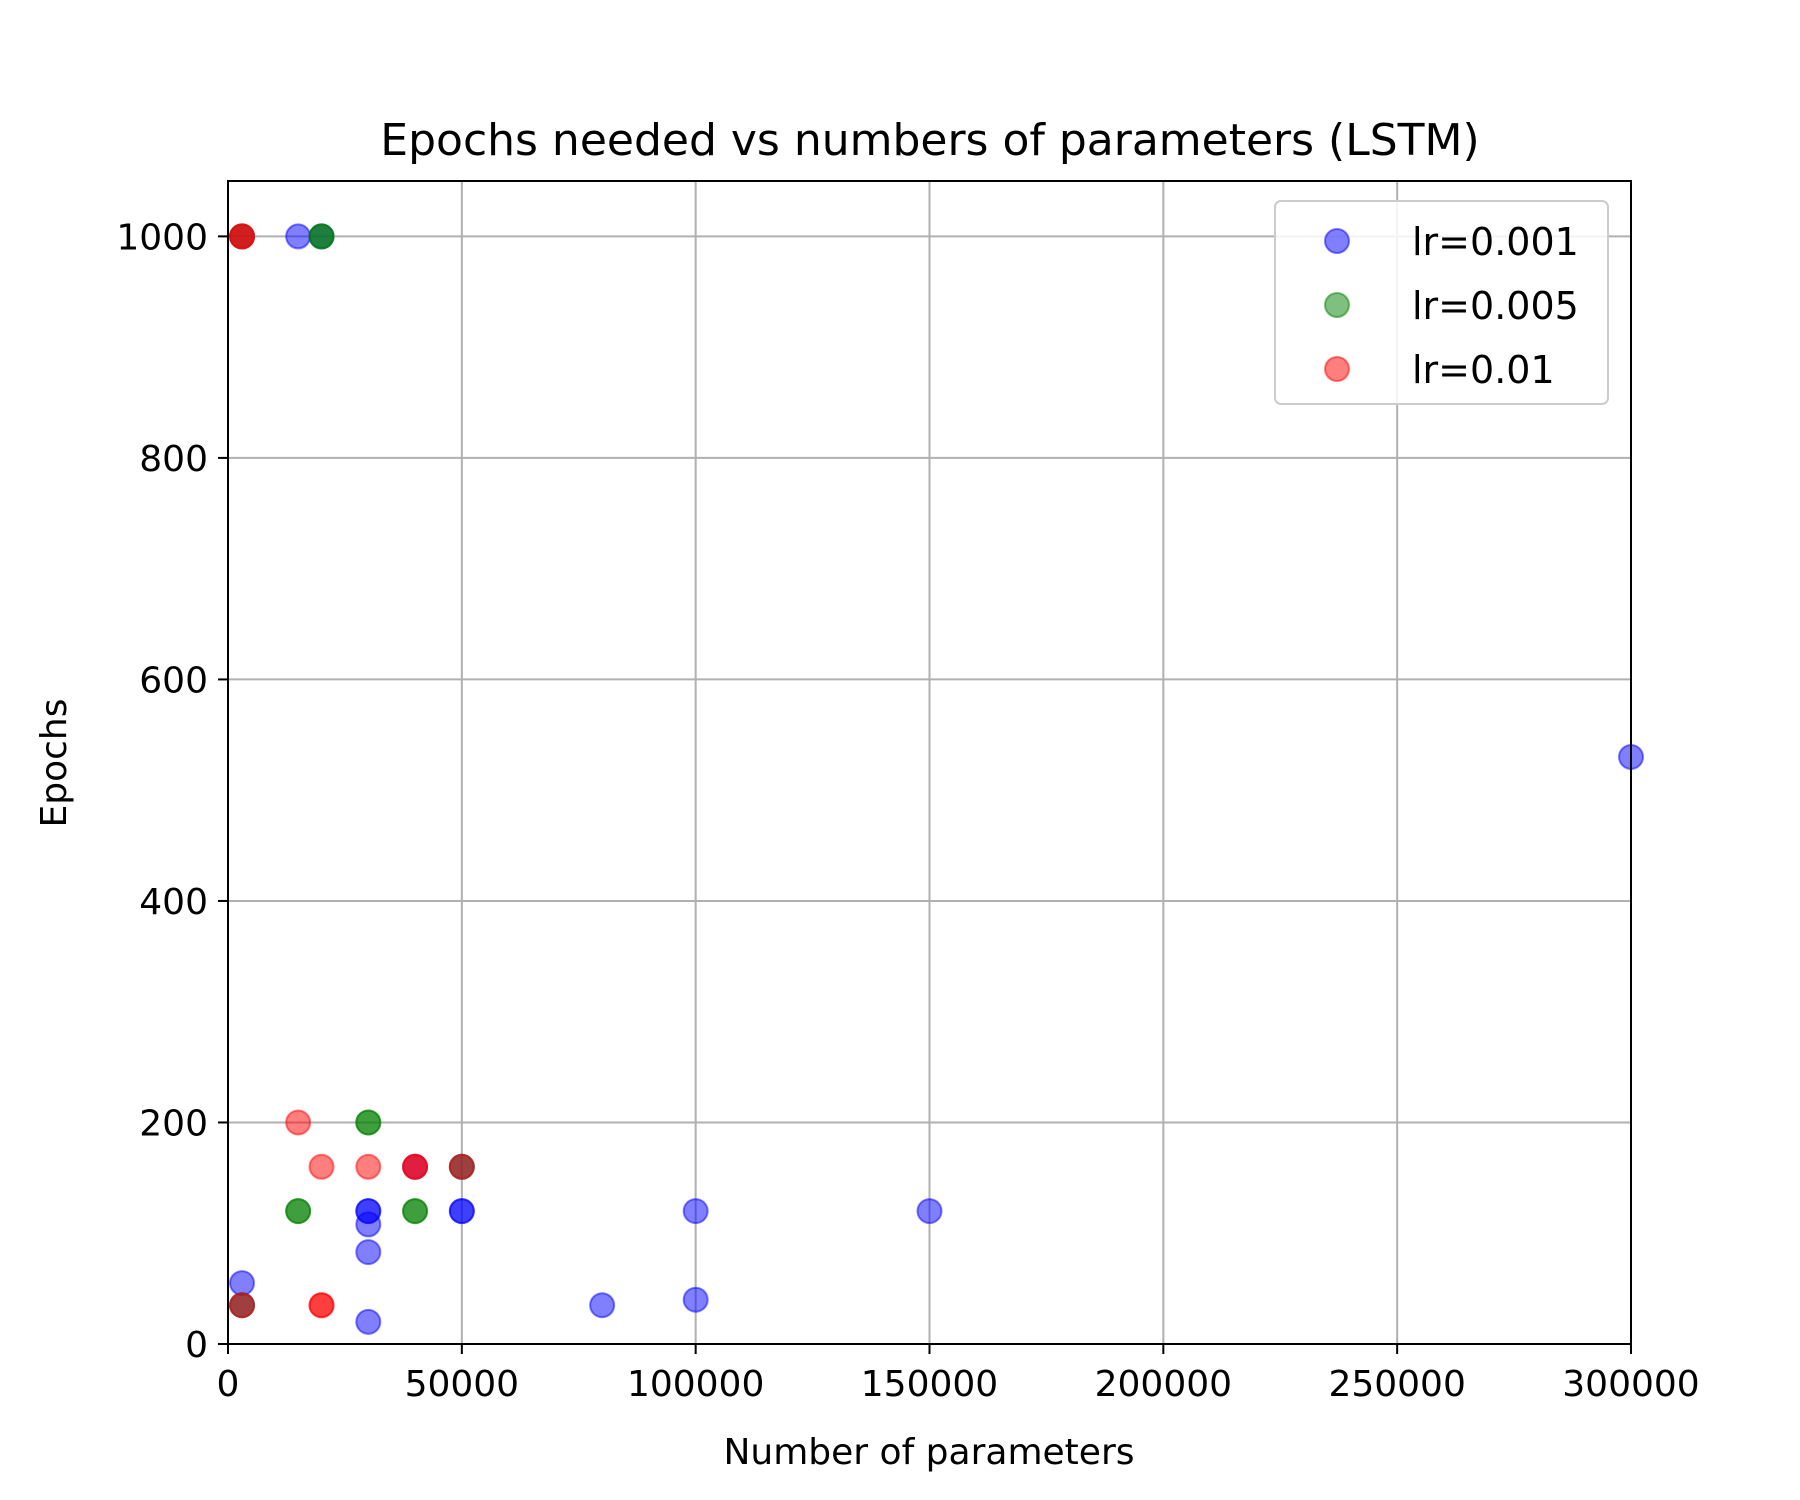  I want to click on y-tick-label: 400, so click(173, 902).